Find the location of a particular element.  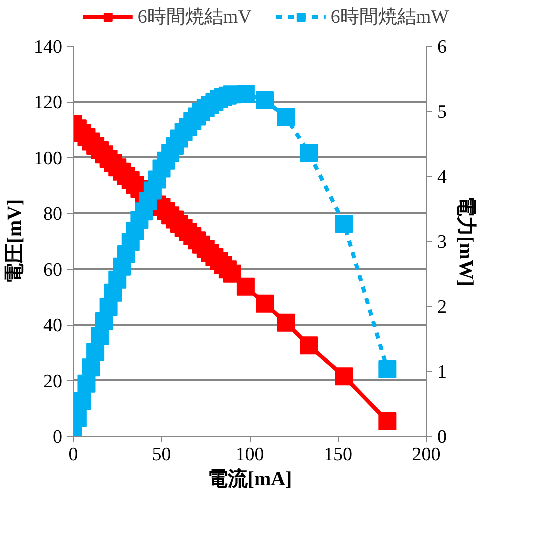

x-tick-label: 50 is located at coordinates (162, 455).